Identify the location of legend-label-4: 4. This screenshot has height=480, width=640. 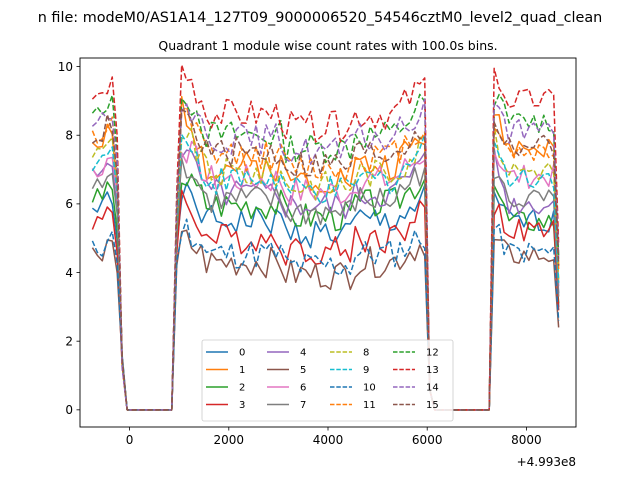
(303, 353).